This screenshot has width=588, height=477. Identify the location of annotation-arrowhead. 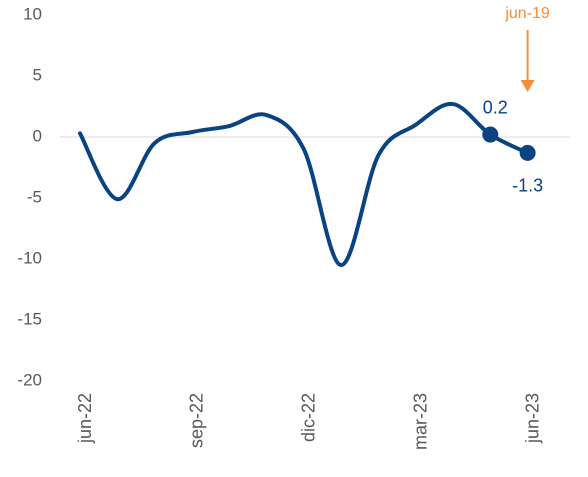
(527, 86).